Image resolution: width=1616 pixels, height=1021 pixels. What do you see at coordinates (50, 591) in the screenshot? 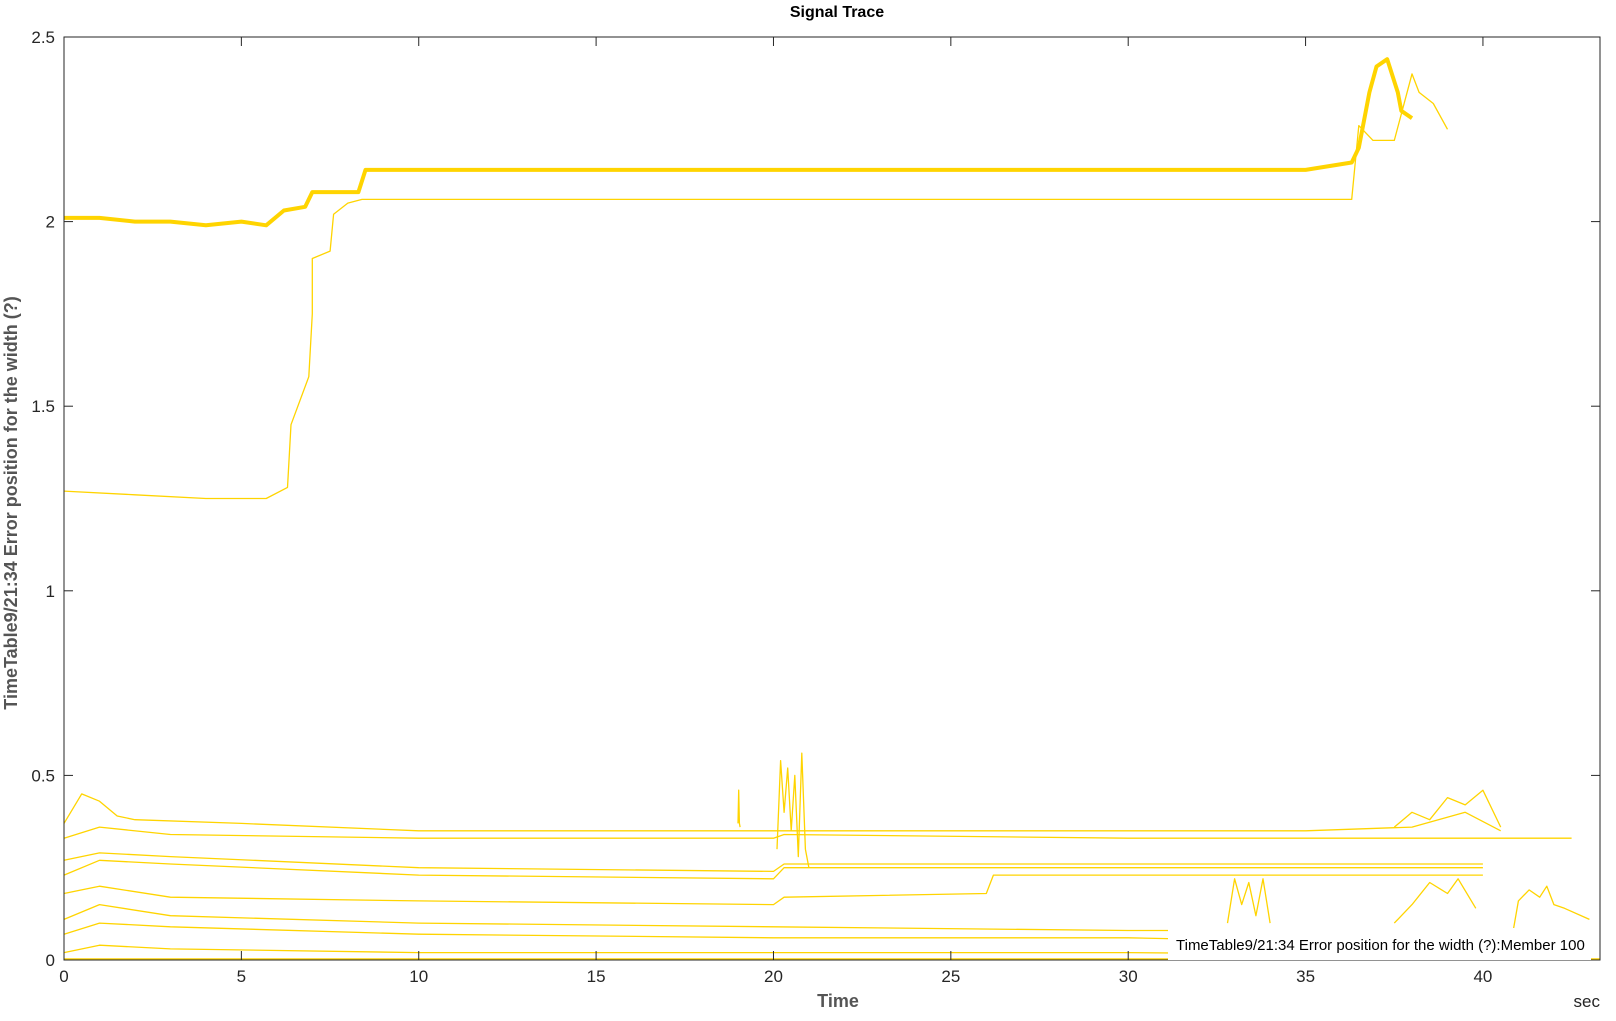
I see `y-tick-label: 1` at bounding box center [50, 591].